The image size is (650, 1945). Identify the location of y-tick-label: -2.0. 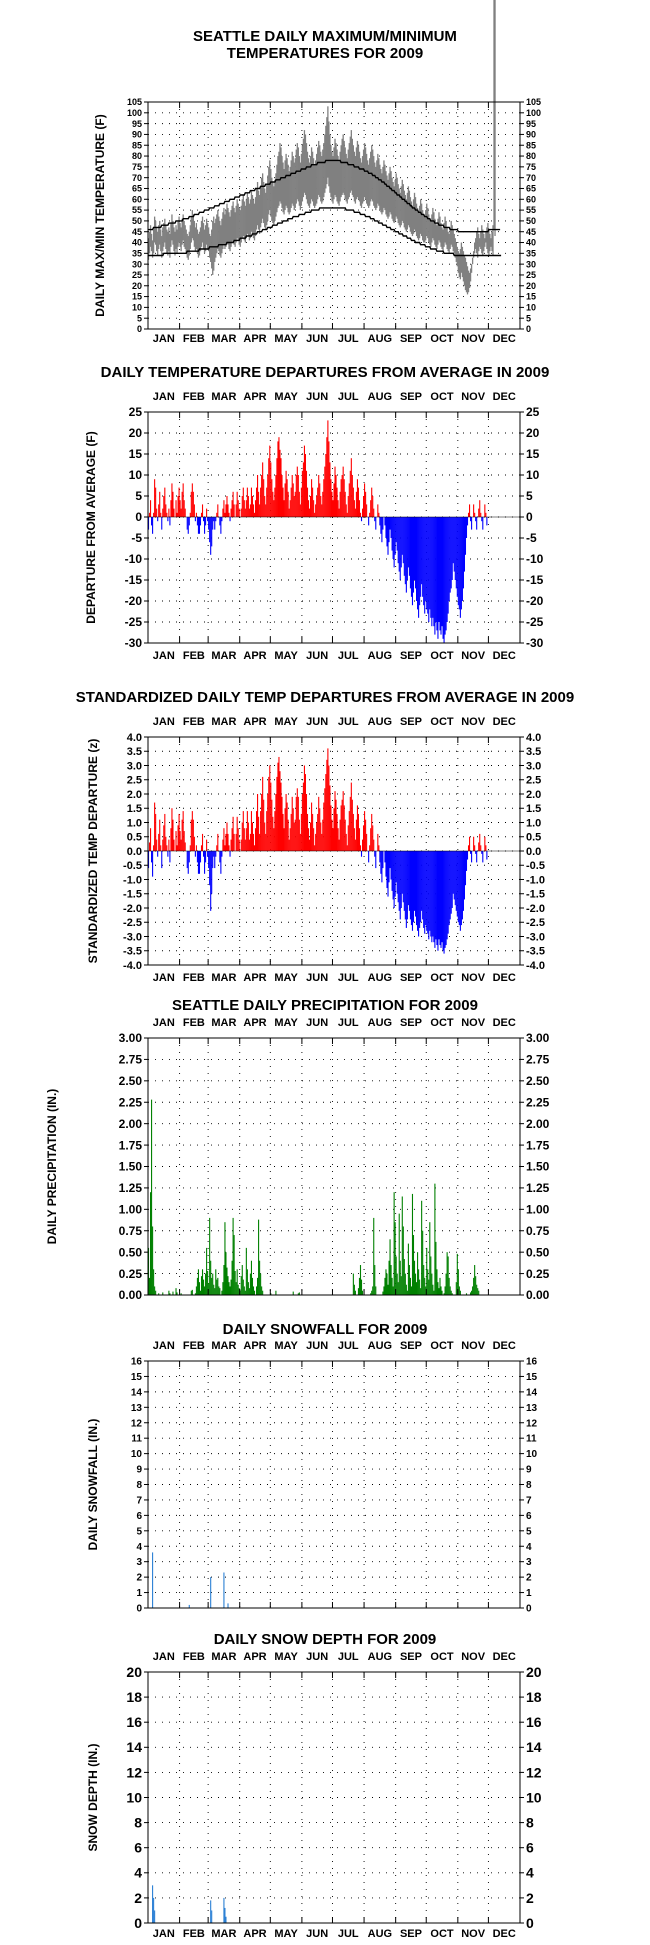
(535, 909).